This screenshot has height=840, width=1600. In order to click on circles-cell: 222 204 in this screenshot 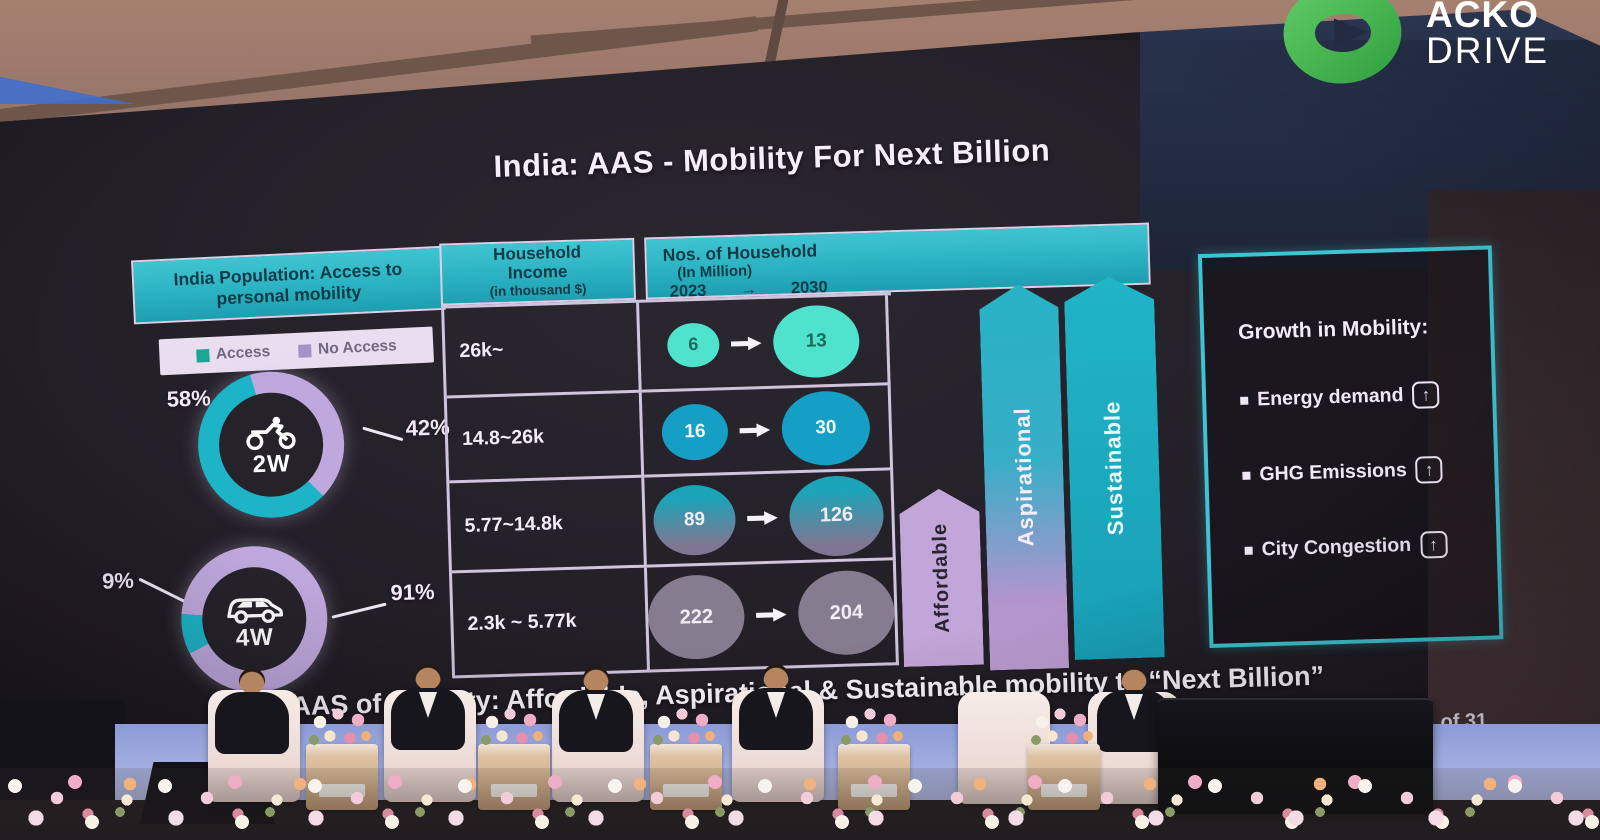, I will do `click(772, 616)`.